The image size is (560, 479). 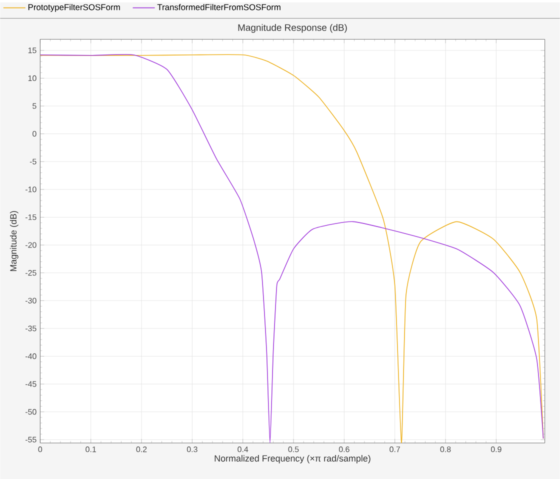 What do you see at coordinates (14, 241) in the screenshot?
I see `y-axis-title: Magnitude (dB)` at bounding box center [14, 241].